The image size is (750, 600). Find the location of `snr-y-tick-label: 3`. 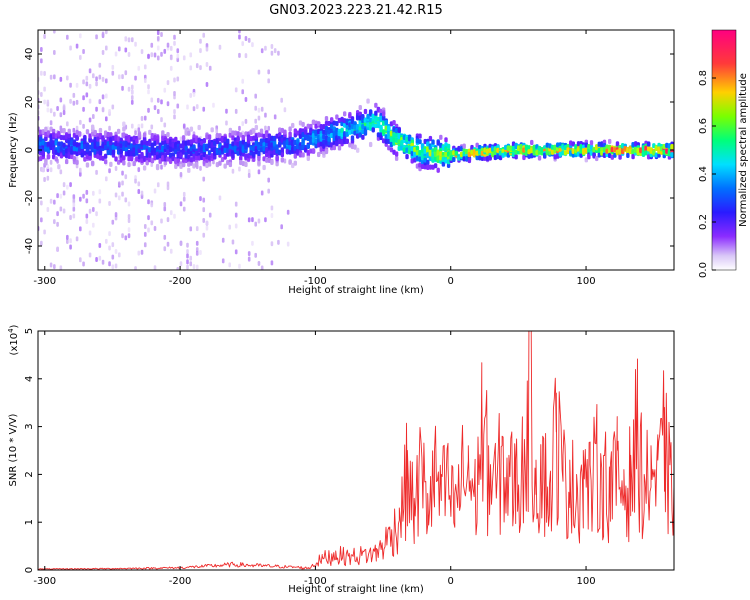

snr-y-tick-label: 3 is located at coordinates (29, 426).